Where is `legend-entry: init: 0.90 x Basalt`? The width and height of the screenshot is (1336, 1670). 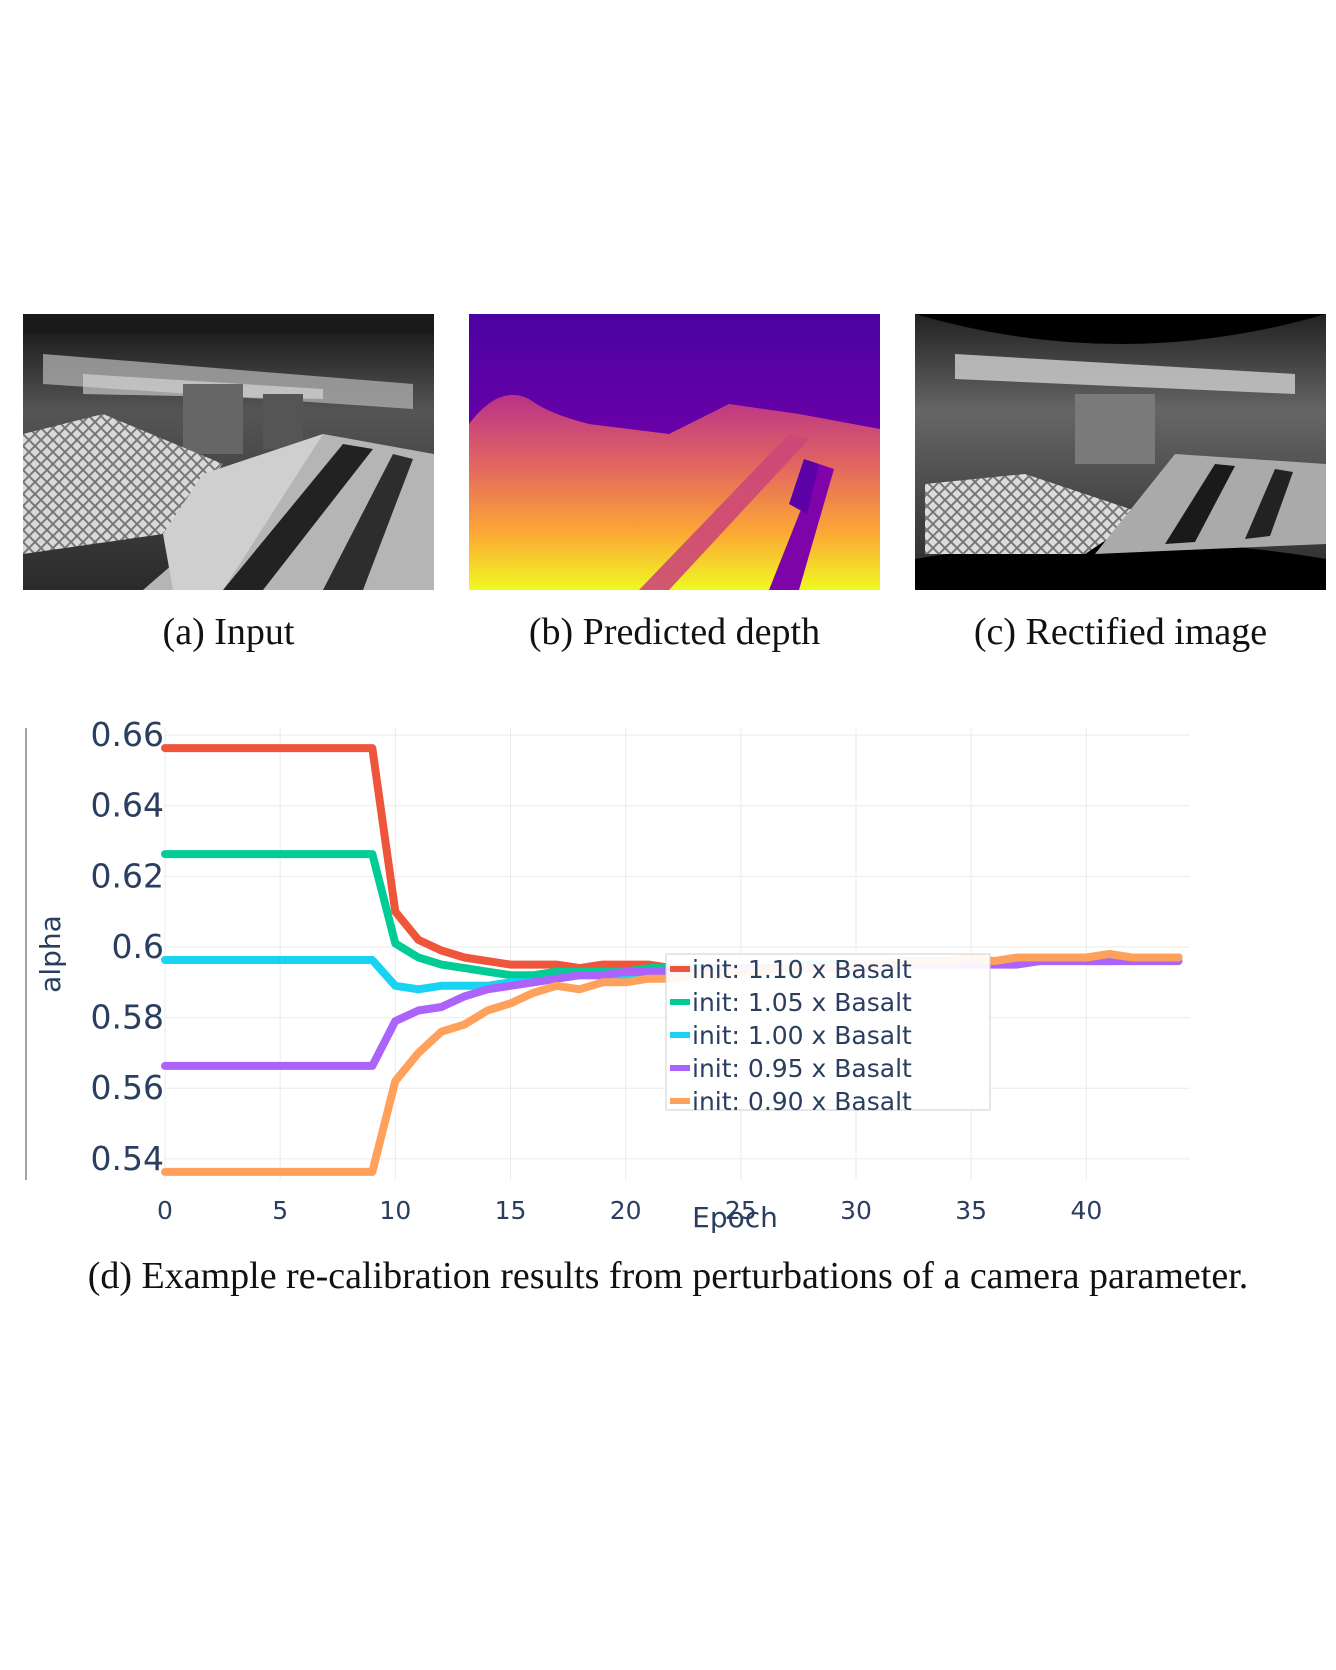
legend-entry: init: 0.90 x Basalt is located at coordinates (802, 1101).